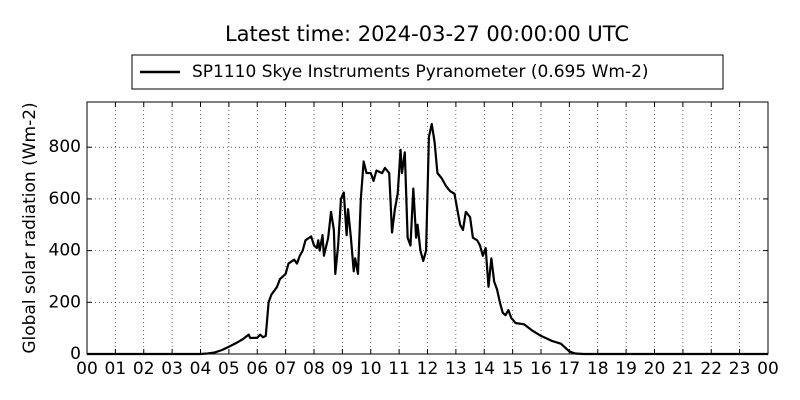 This screenshot has height=400, width=800. I want to click on y-axis-label: Global solar radiation (Wm-2), so click(30, 227).